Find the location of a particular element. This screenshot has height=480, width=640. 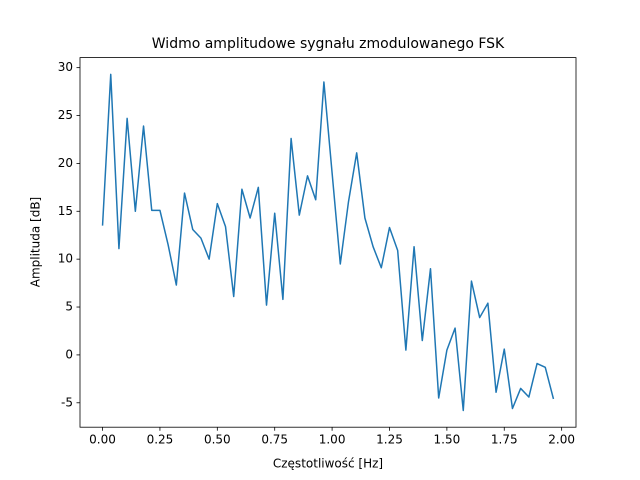

x-tick-label: 1.50 is located at coordinates (447, 440).